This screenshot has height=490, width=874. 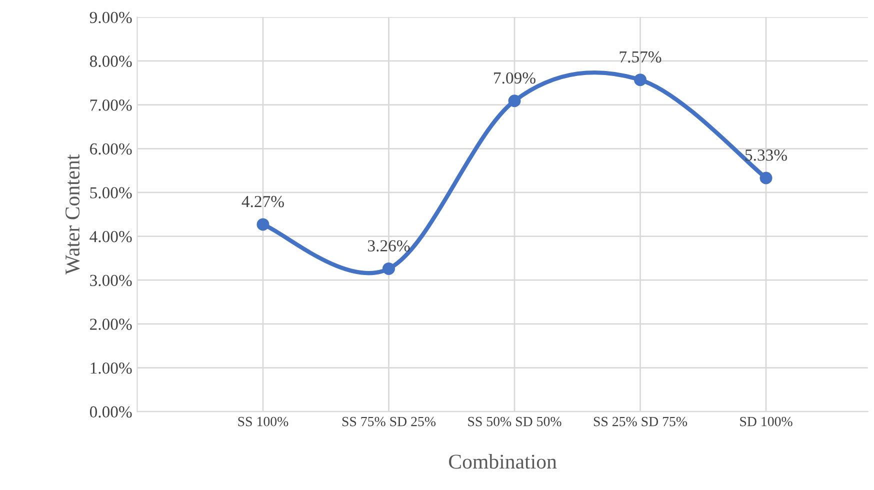 I want to click on data-label: 5.33%, so click(x=766, y=155).